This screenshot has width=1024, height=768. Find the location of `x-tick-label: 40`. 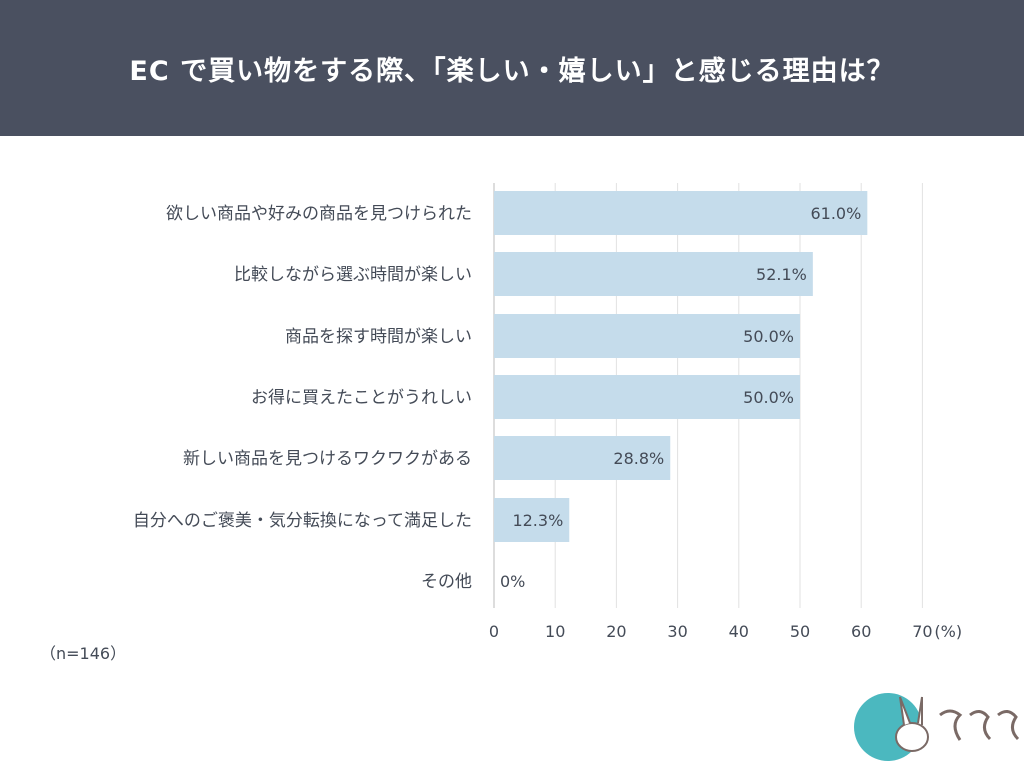

x-tick-label: 40 is located at coordinates (739, 631).